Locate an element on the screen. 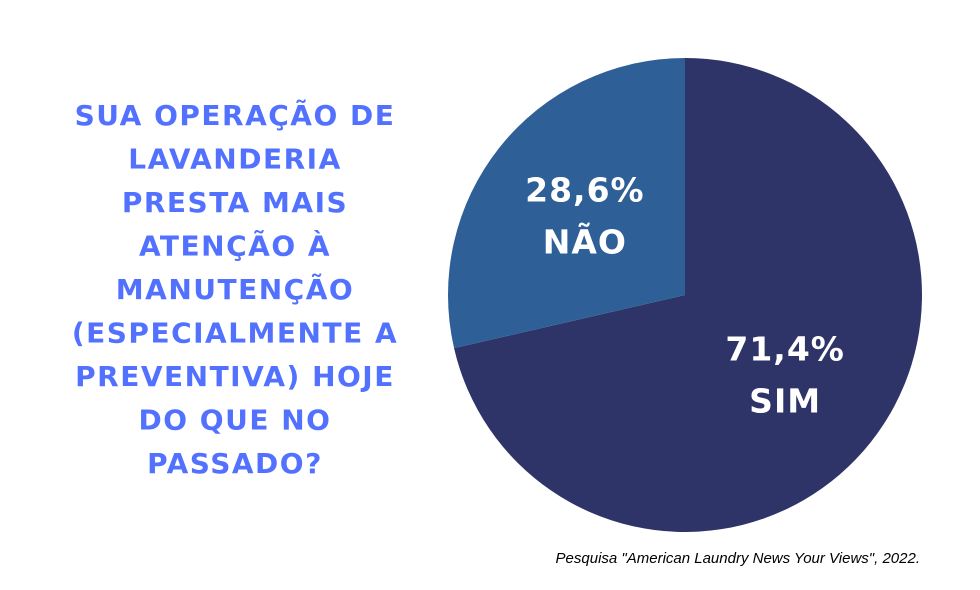  slice-value-label: 71,4% is located at coordinates (785, 349).